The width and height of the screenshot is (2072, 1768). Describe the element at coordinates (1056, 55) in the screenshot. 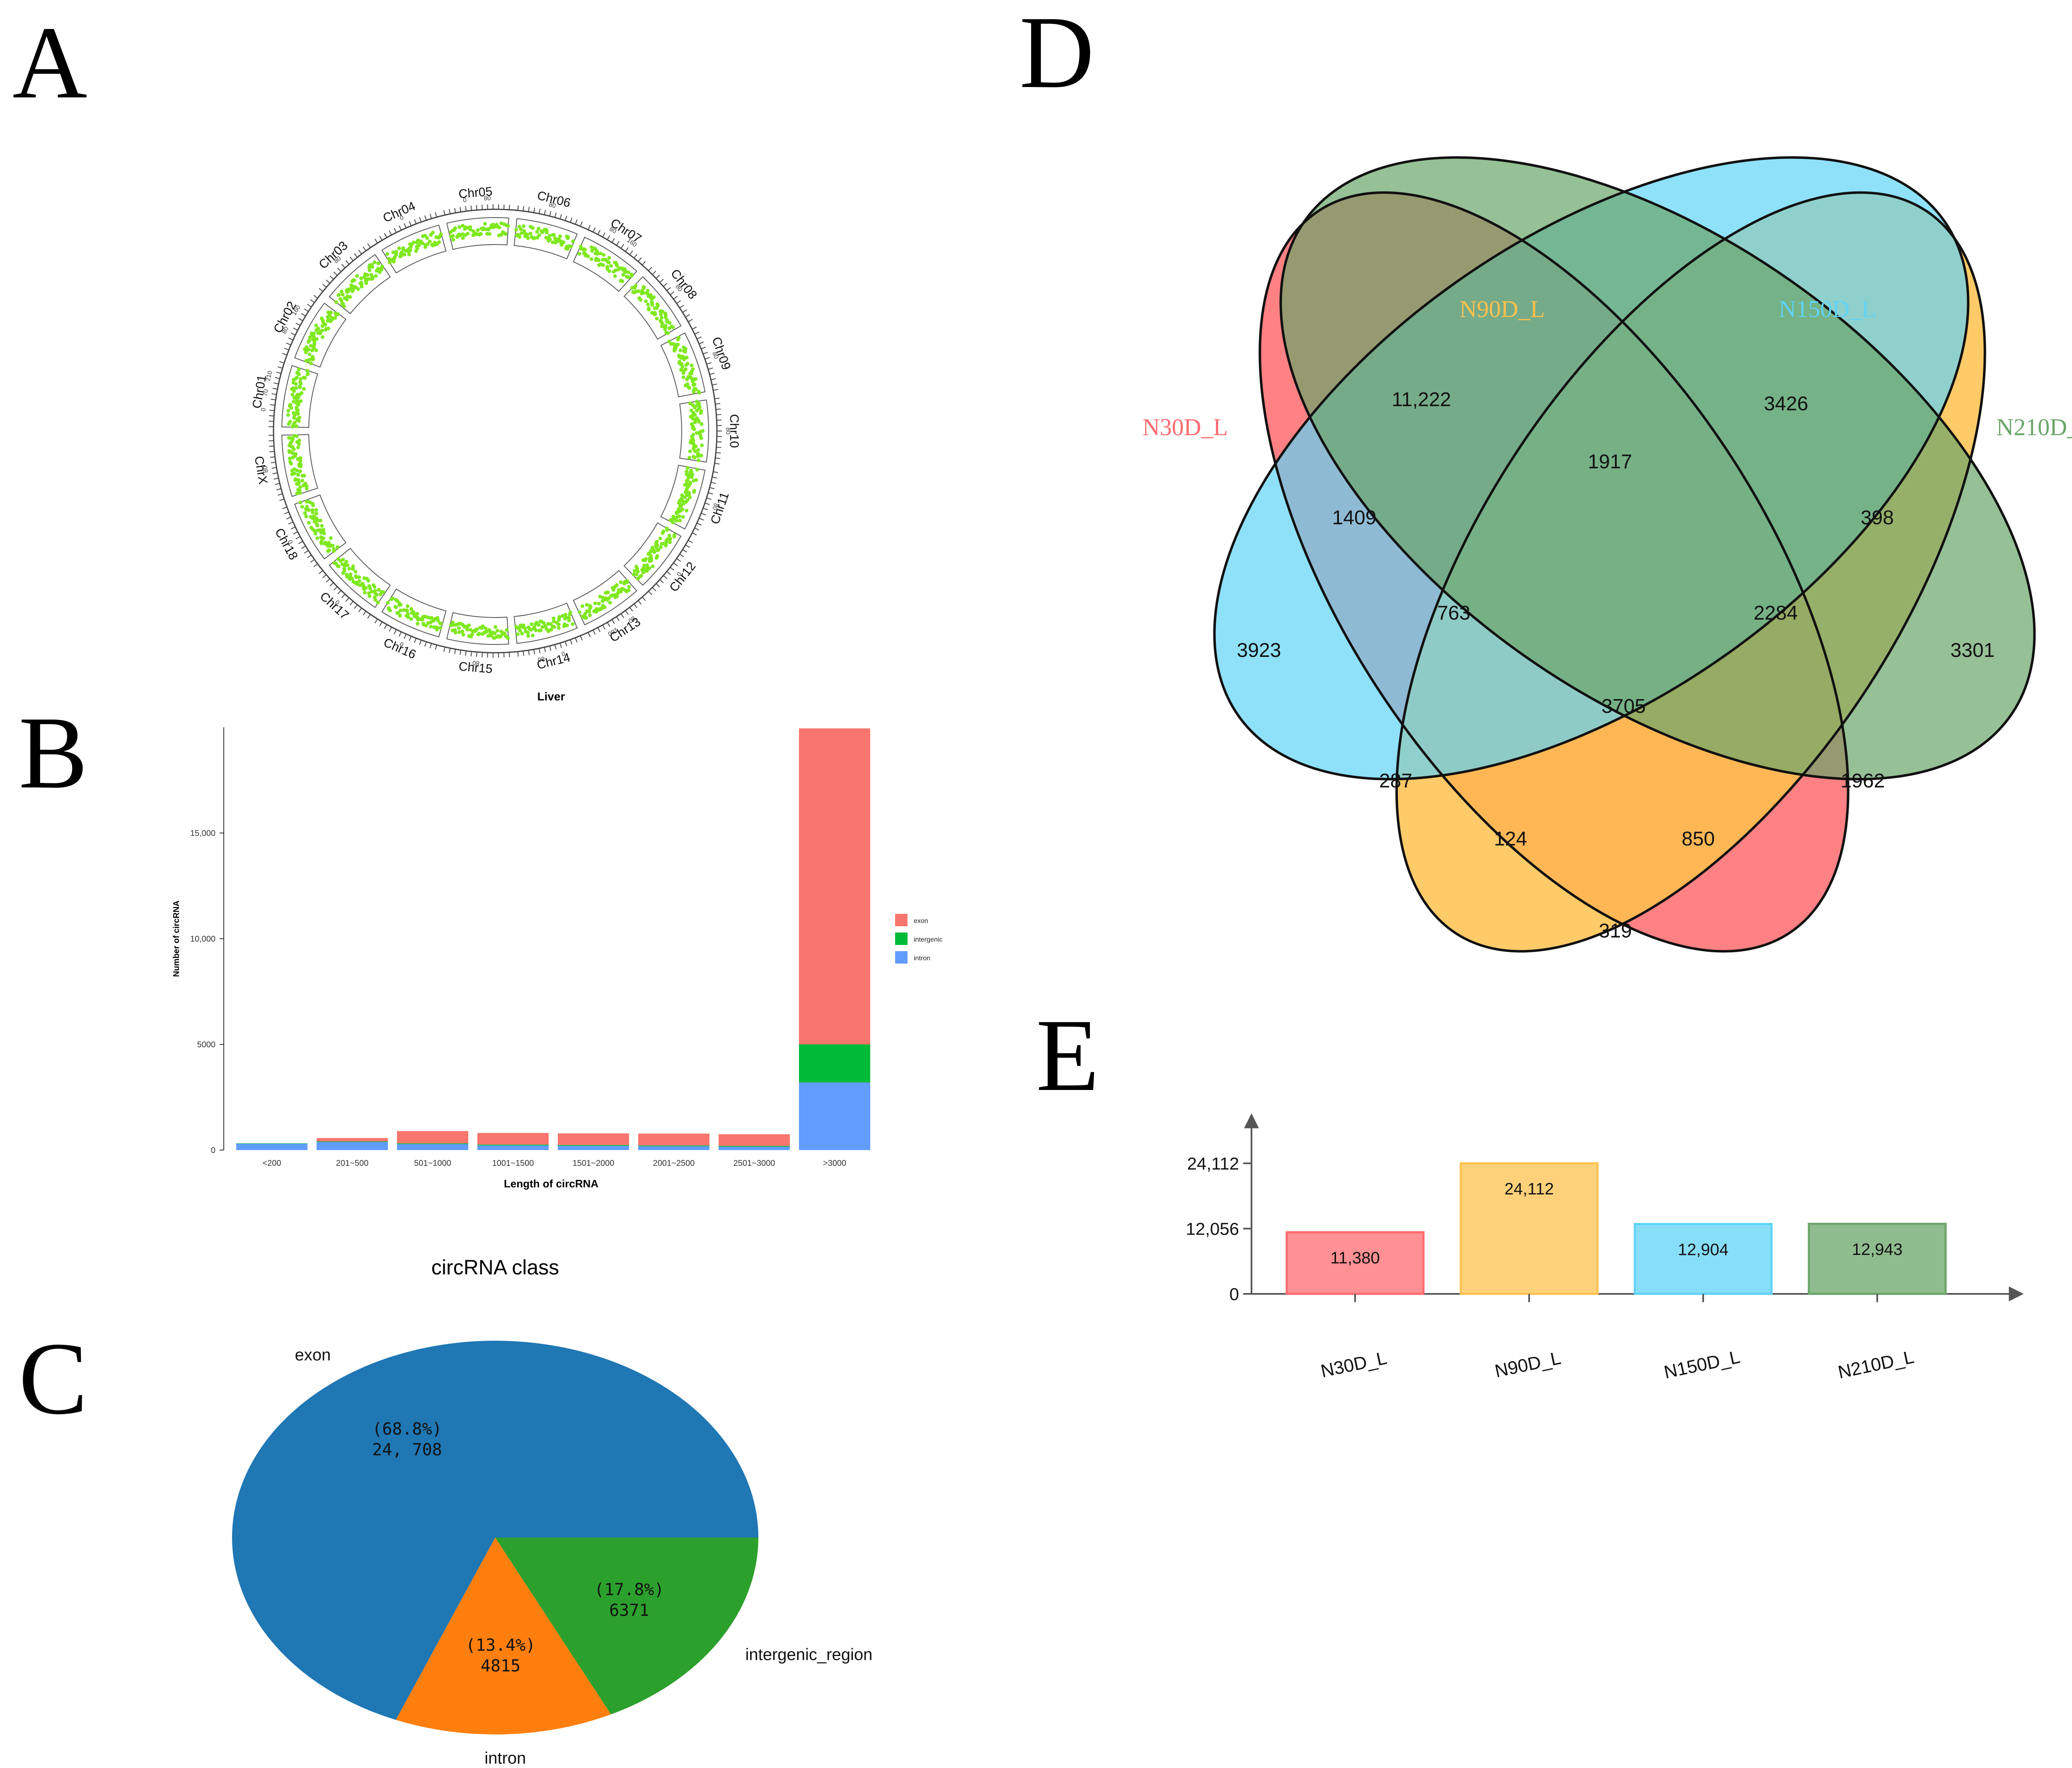

I see `panel-label-d: D` at that location.